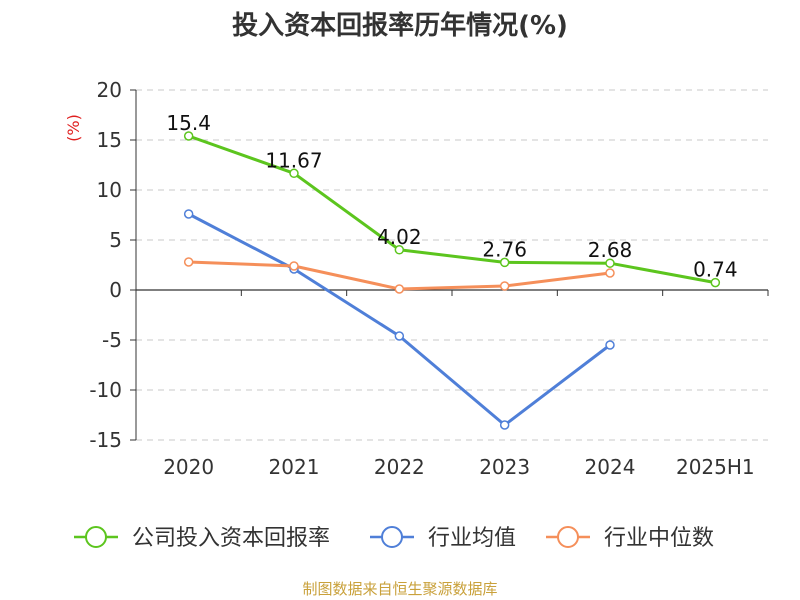 The height and width of the screenshot is (600, 800). What do you see at coordinates (231, 538) in the screenshot?
I see `legend-label: 公司投入资本回报率` at bounding box center [231, 538].